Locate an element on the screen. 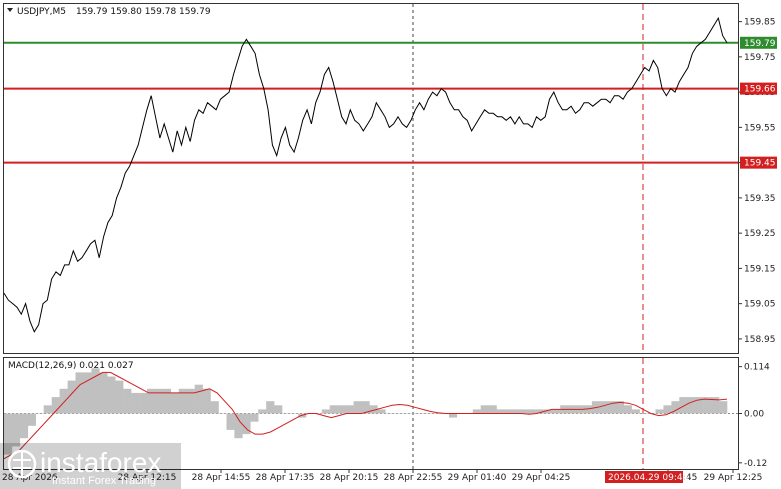 The image size is (781, 489). macd-label: MACD(12,26,9) 0.021 0.027 is located at coordinates (71, 366).